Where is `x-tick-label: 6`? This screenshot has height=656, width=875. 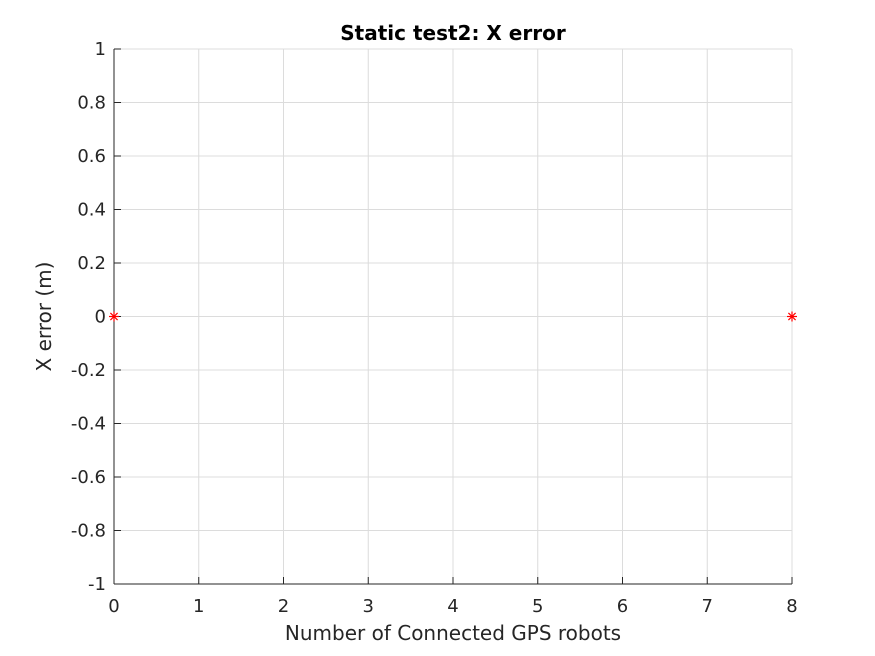
x-tick-label: 6 is located at coordinates (622, 606).